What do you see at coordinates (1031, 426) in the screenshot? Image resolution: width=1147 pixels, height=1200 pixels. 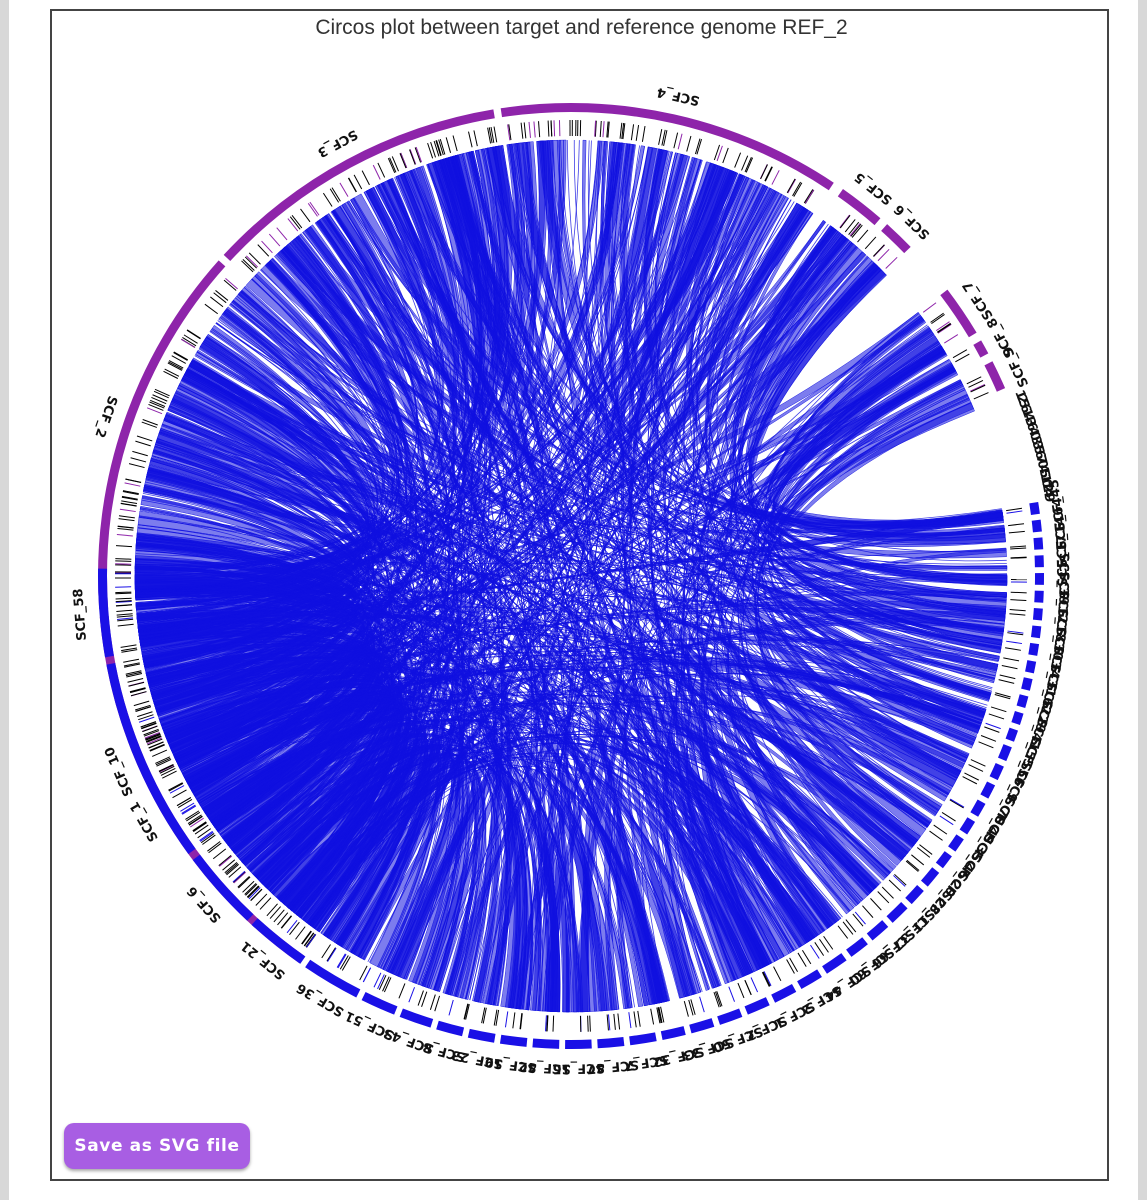 I see `small-segment-label: 6` at bounding box center [1031, 426].